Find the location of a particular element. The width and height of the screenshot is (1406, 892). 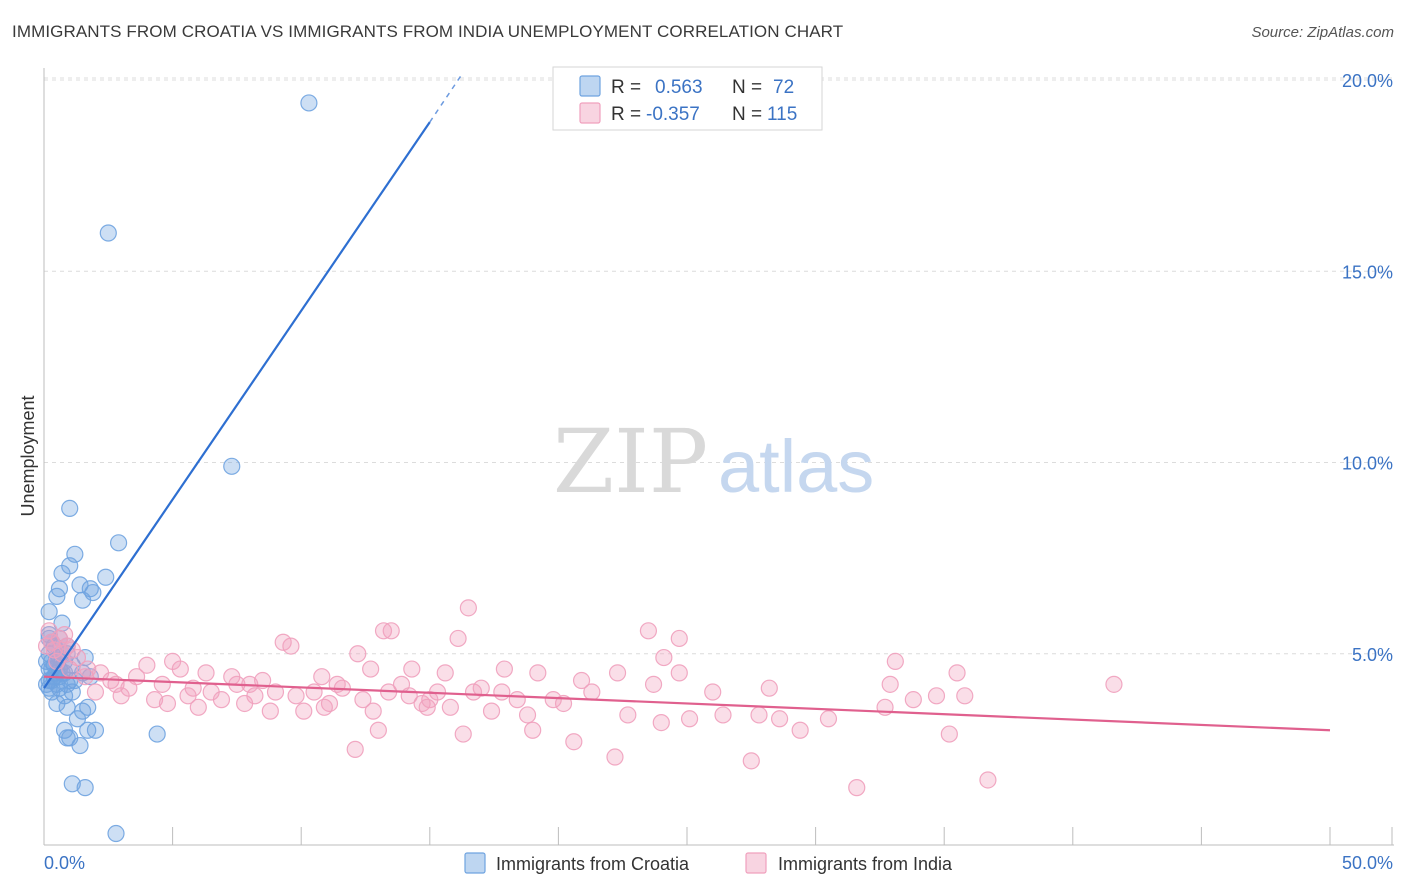

x-tick-label: 0.0% is located at coordinates (64, 863).